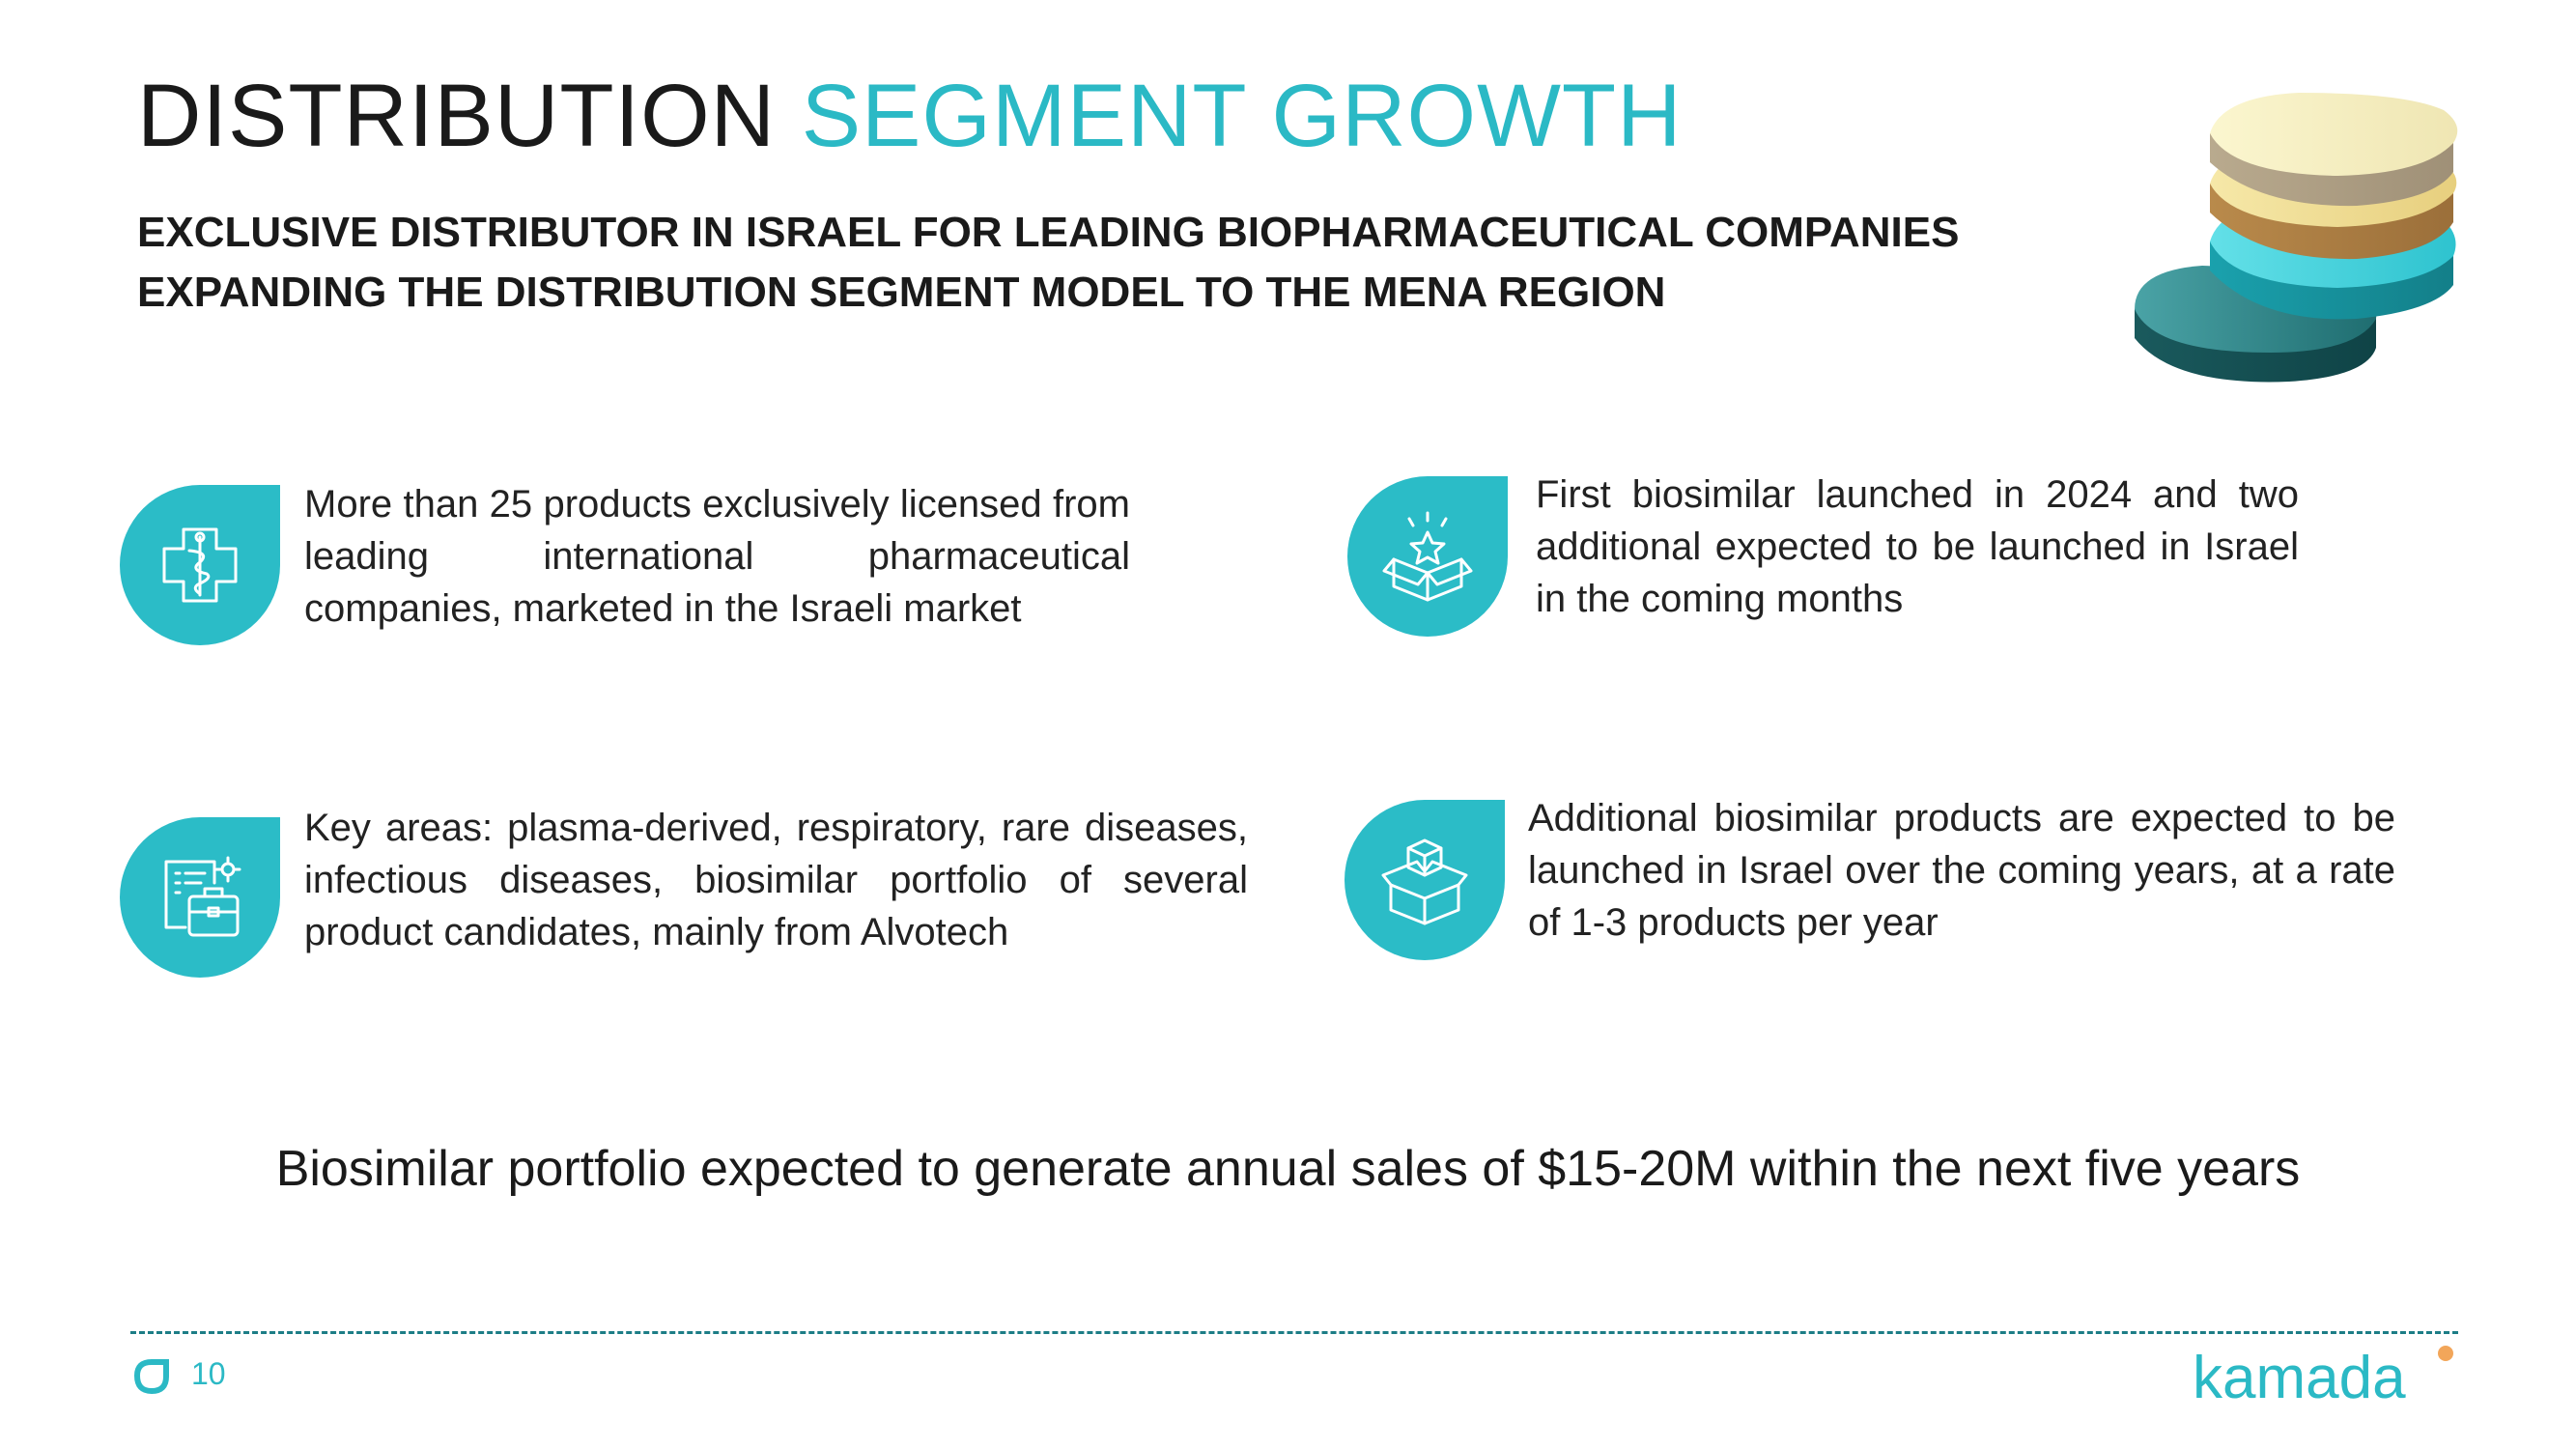 The image size is (2576, 1449). What do you see at coordinates (1242, 116) in the screenshot?
I see `title-accent: SEGMENT GROWTH` at bounding box center [1242, 116].